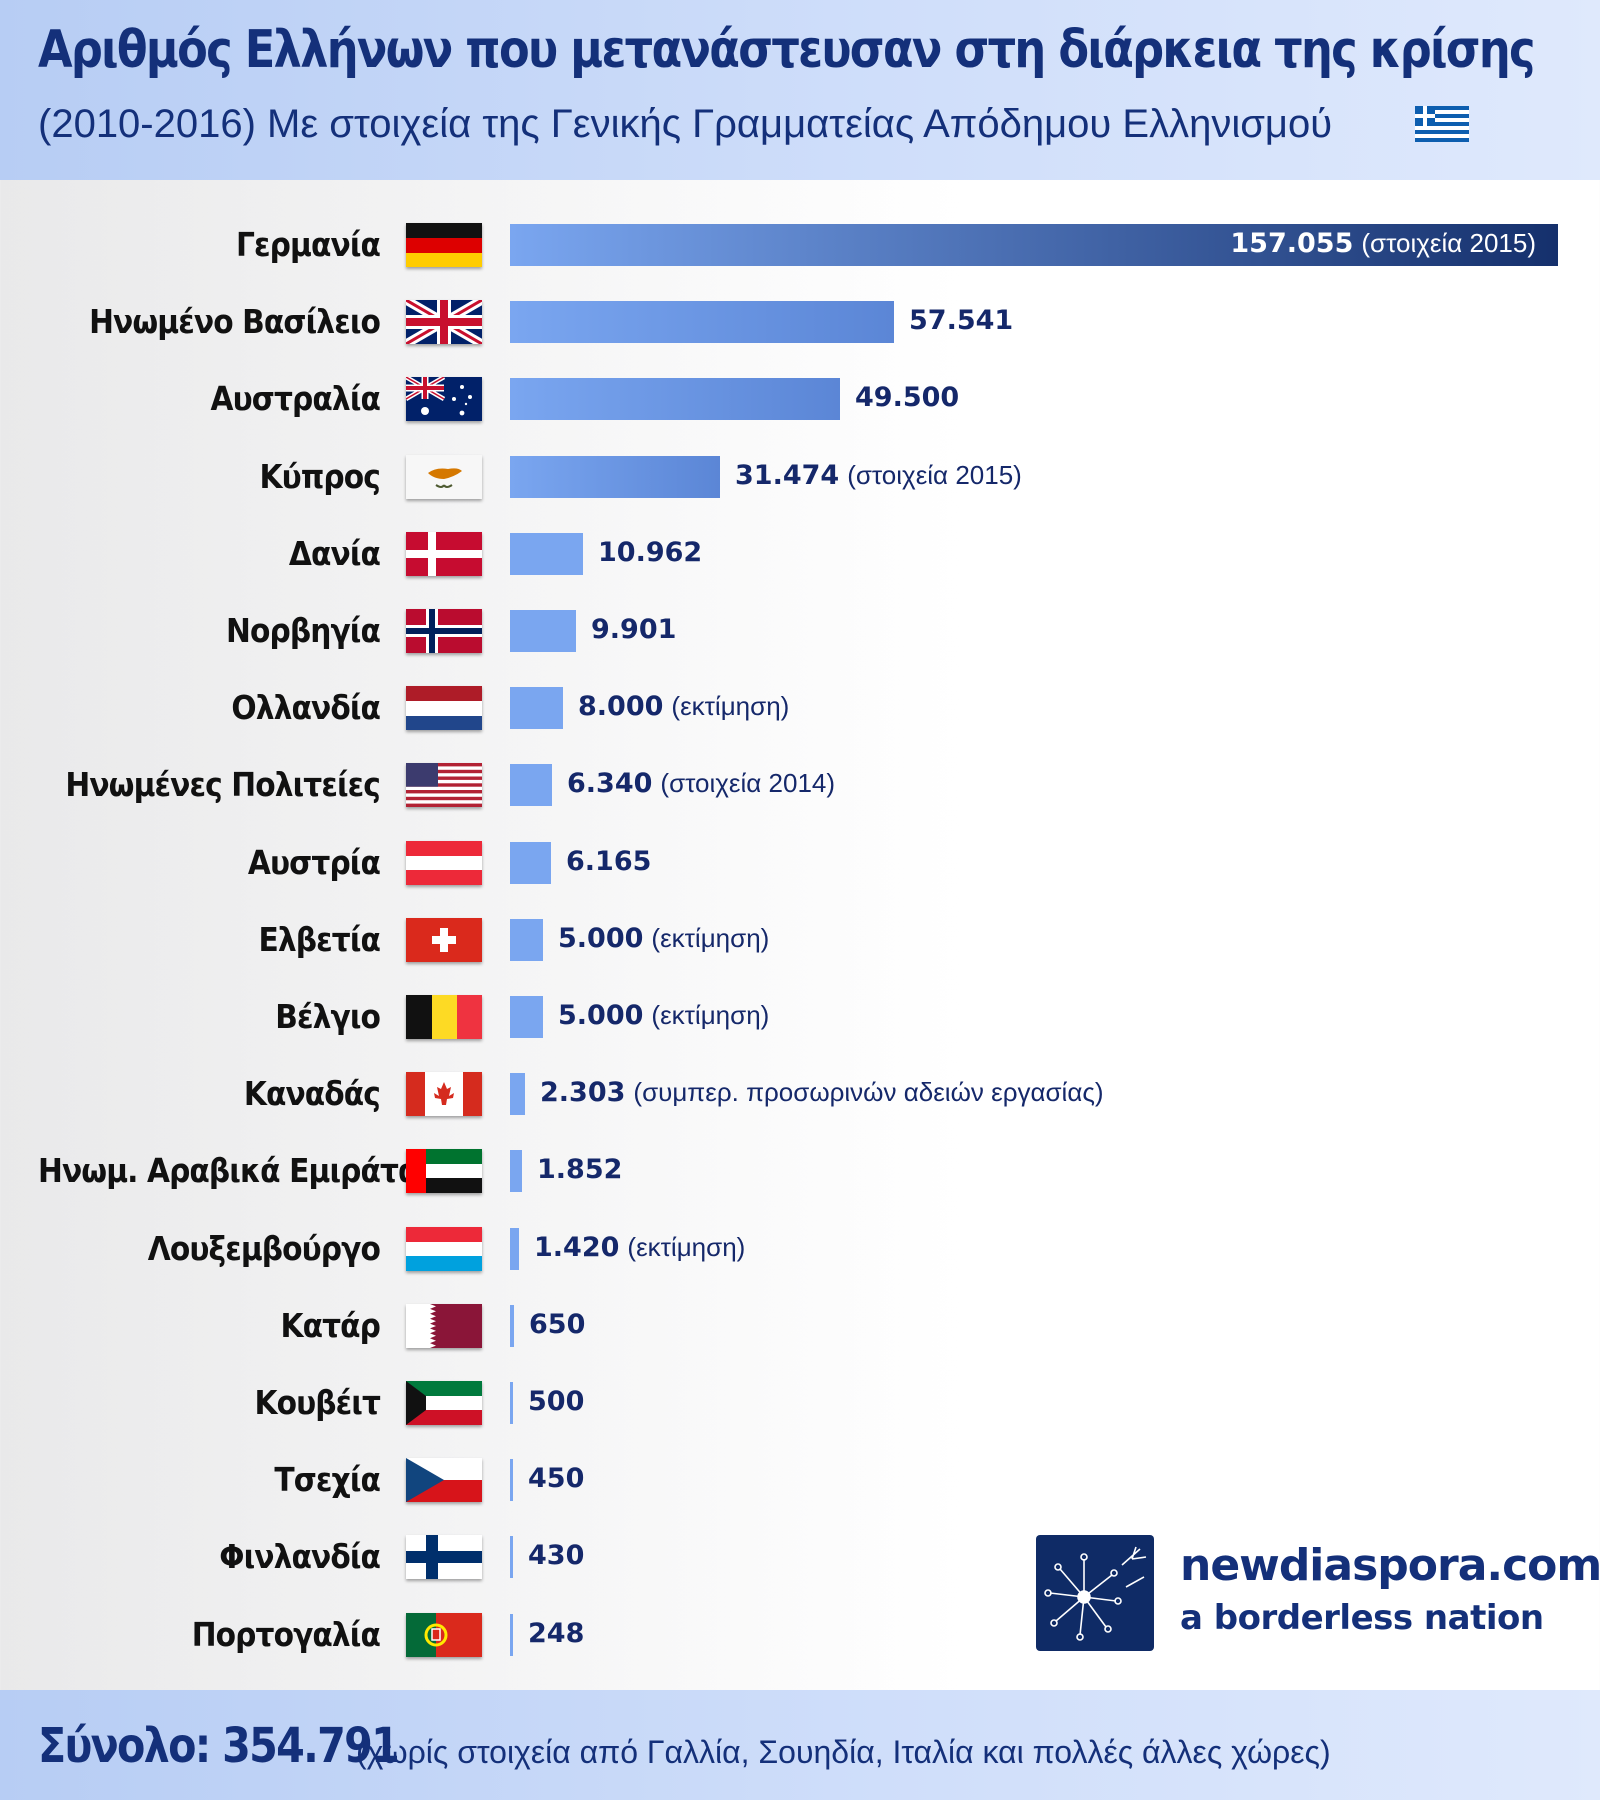  What do you see at coordinates (556, 1633) in the screenshot?
I see `data-label: 248` at bounding box center [556, 1633].